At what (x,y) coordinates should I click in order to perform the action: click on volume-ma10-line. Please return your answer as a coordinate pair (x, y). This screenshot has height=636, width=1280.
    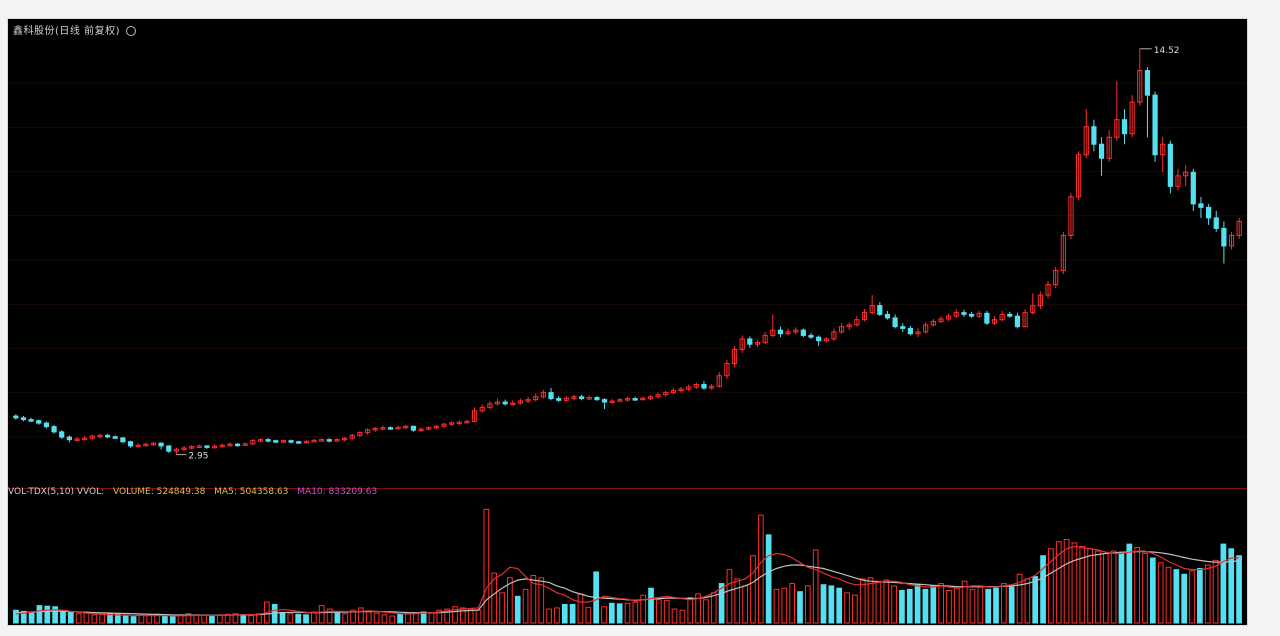
    Looking at the image, I should click on (627, 583).